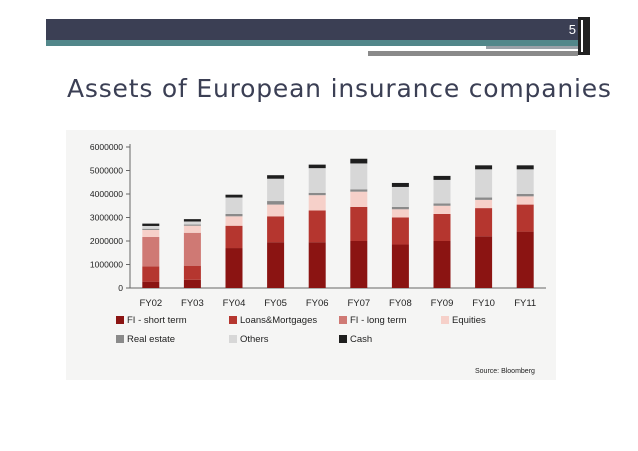 The width and height of the screenshot is (638, 451). What do you see at coordinates (278, 320) in the screenshot?
I see `legend-label: Loans&Mortgages` at bounding box center [278, 320].